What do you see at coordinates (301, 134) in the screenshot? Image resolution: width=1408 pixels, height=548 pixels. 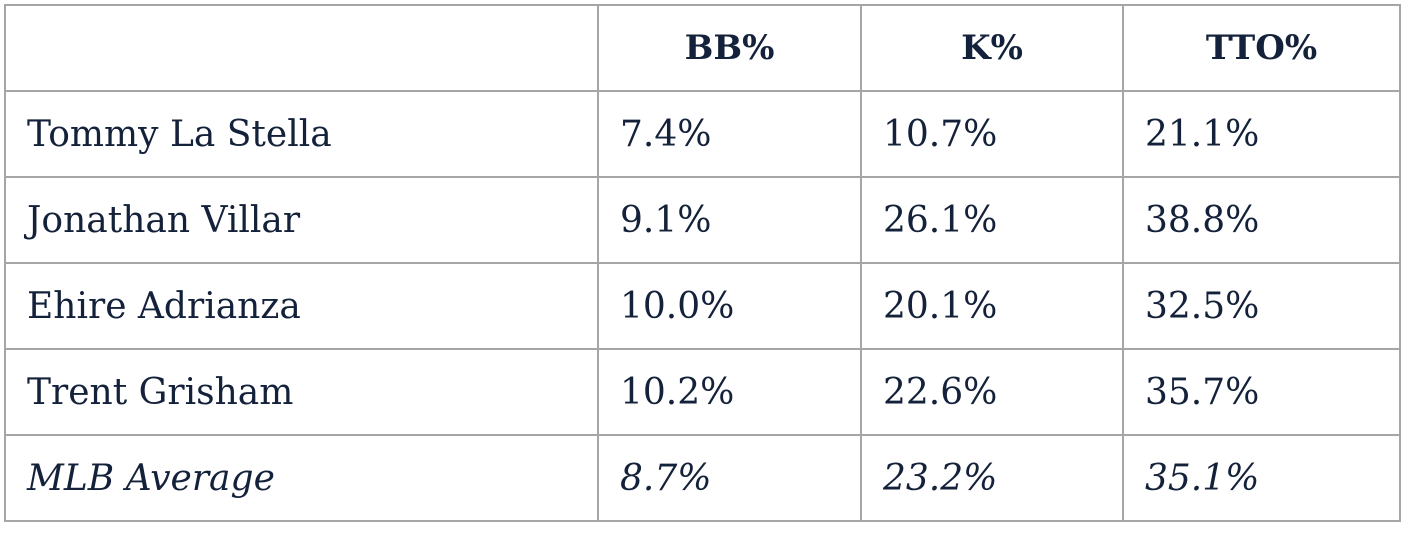 I see `player-name-cell: Tommy La Stella` at bounding box center [301, 134].